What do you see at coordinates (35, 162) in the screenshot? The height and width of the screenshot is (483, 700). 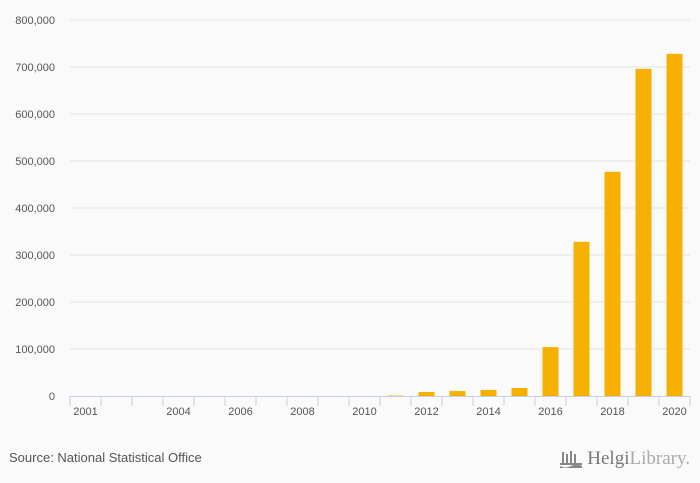 I see `y-tick-label: 500,000` at bounding box center [35, 162].